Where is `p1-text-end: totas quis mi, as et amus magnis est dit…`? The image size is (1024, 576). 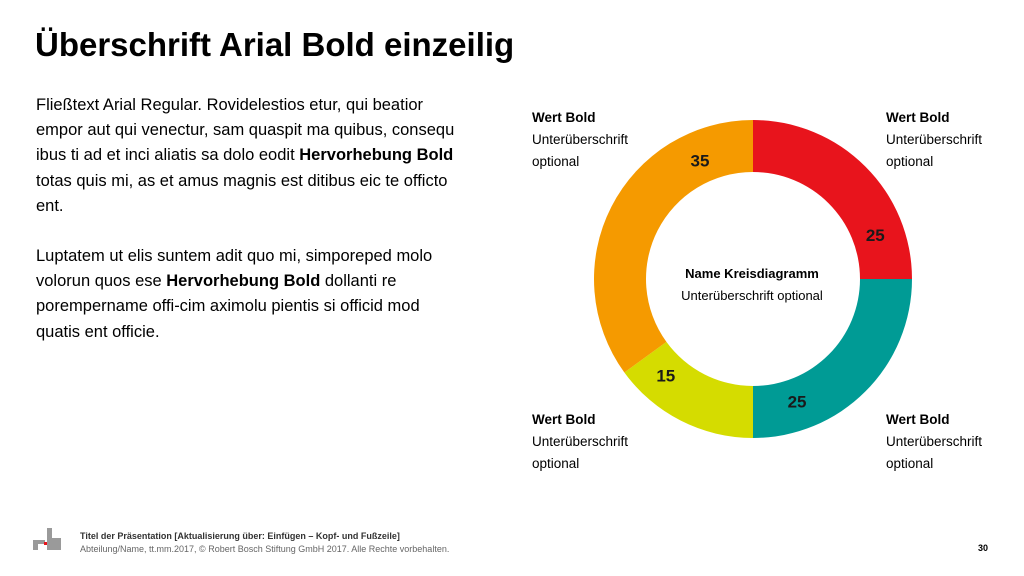
p1-text-end: totas quis mi, as et amus magnis est dit… is located at coordinates (242, 193).